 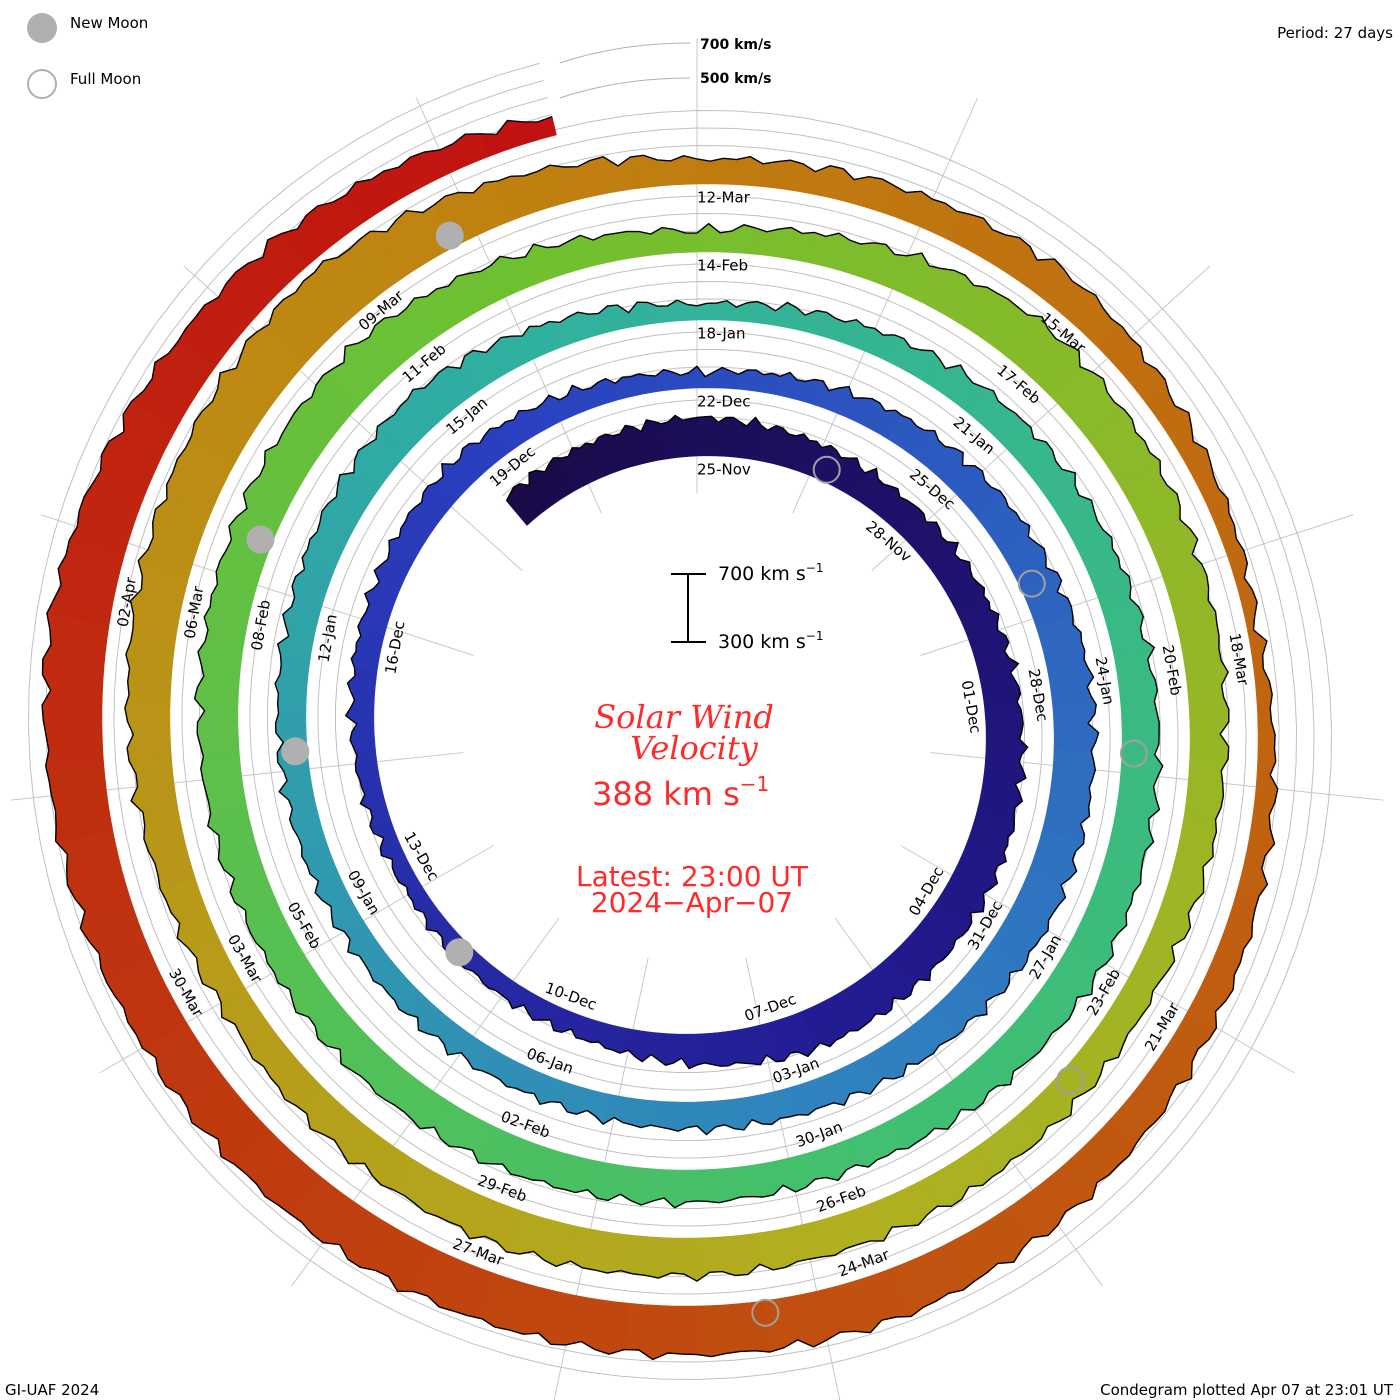 What do you see at coordinates (684, 717) in the screenshot?
I see `title-line1: Solar Wind` at bounding box center [684, 717].